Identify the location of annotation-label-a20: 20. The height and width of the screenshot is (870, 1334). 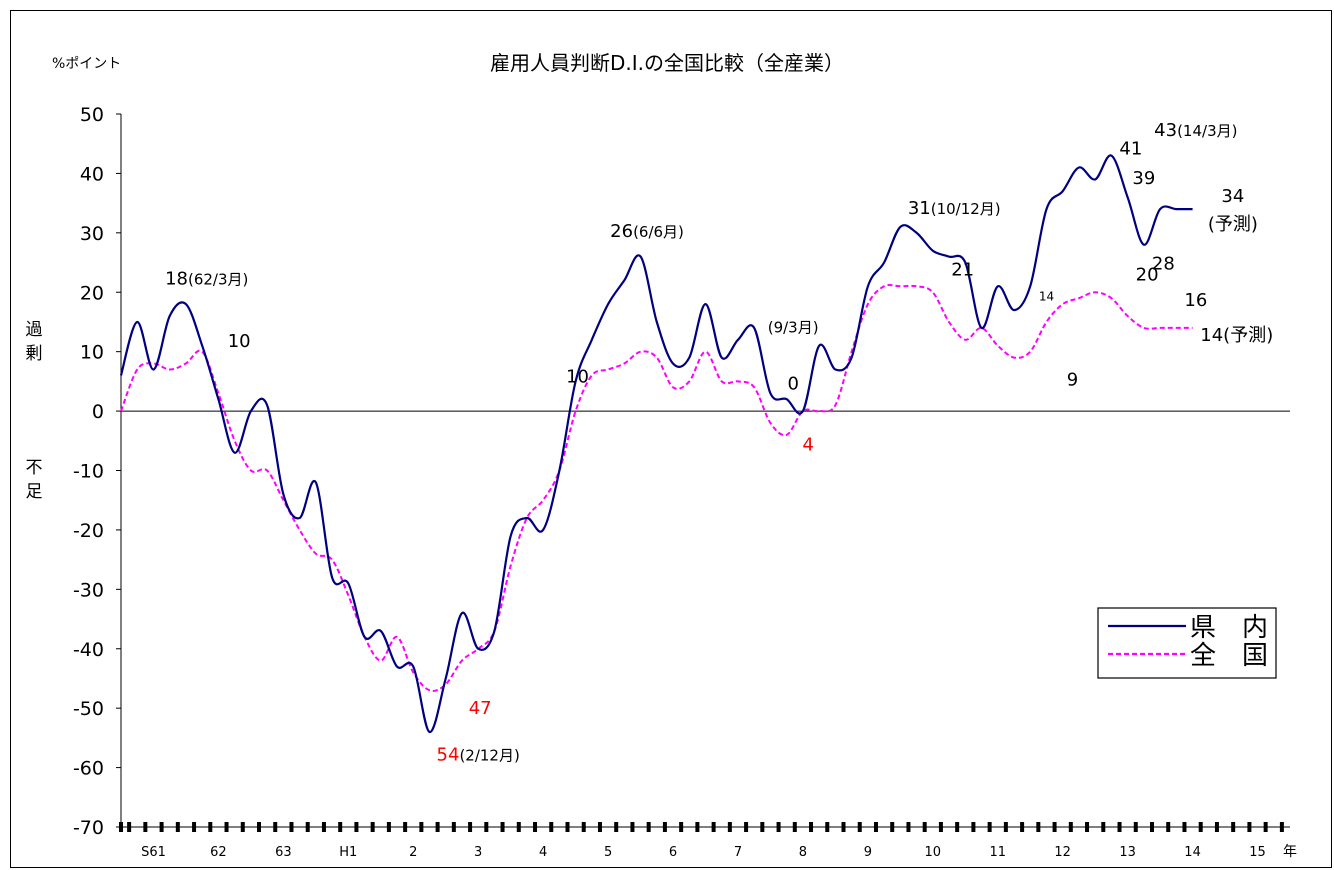
(1147, 274).